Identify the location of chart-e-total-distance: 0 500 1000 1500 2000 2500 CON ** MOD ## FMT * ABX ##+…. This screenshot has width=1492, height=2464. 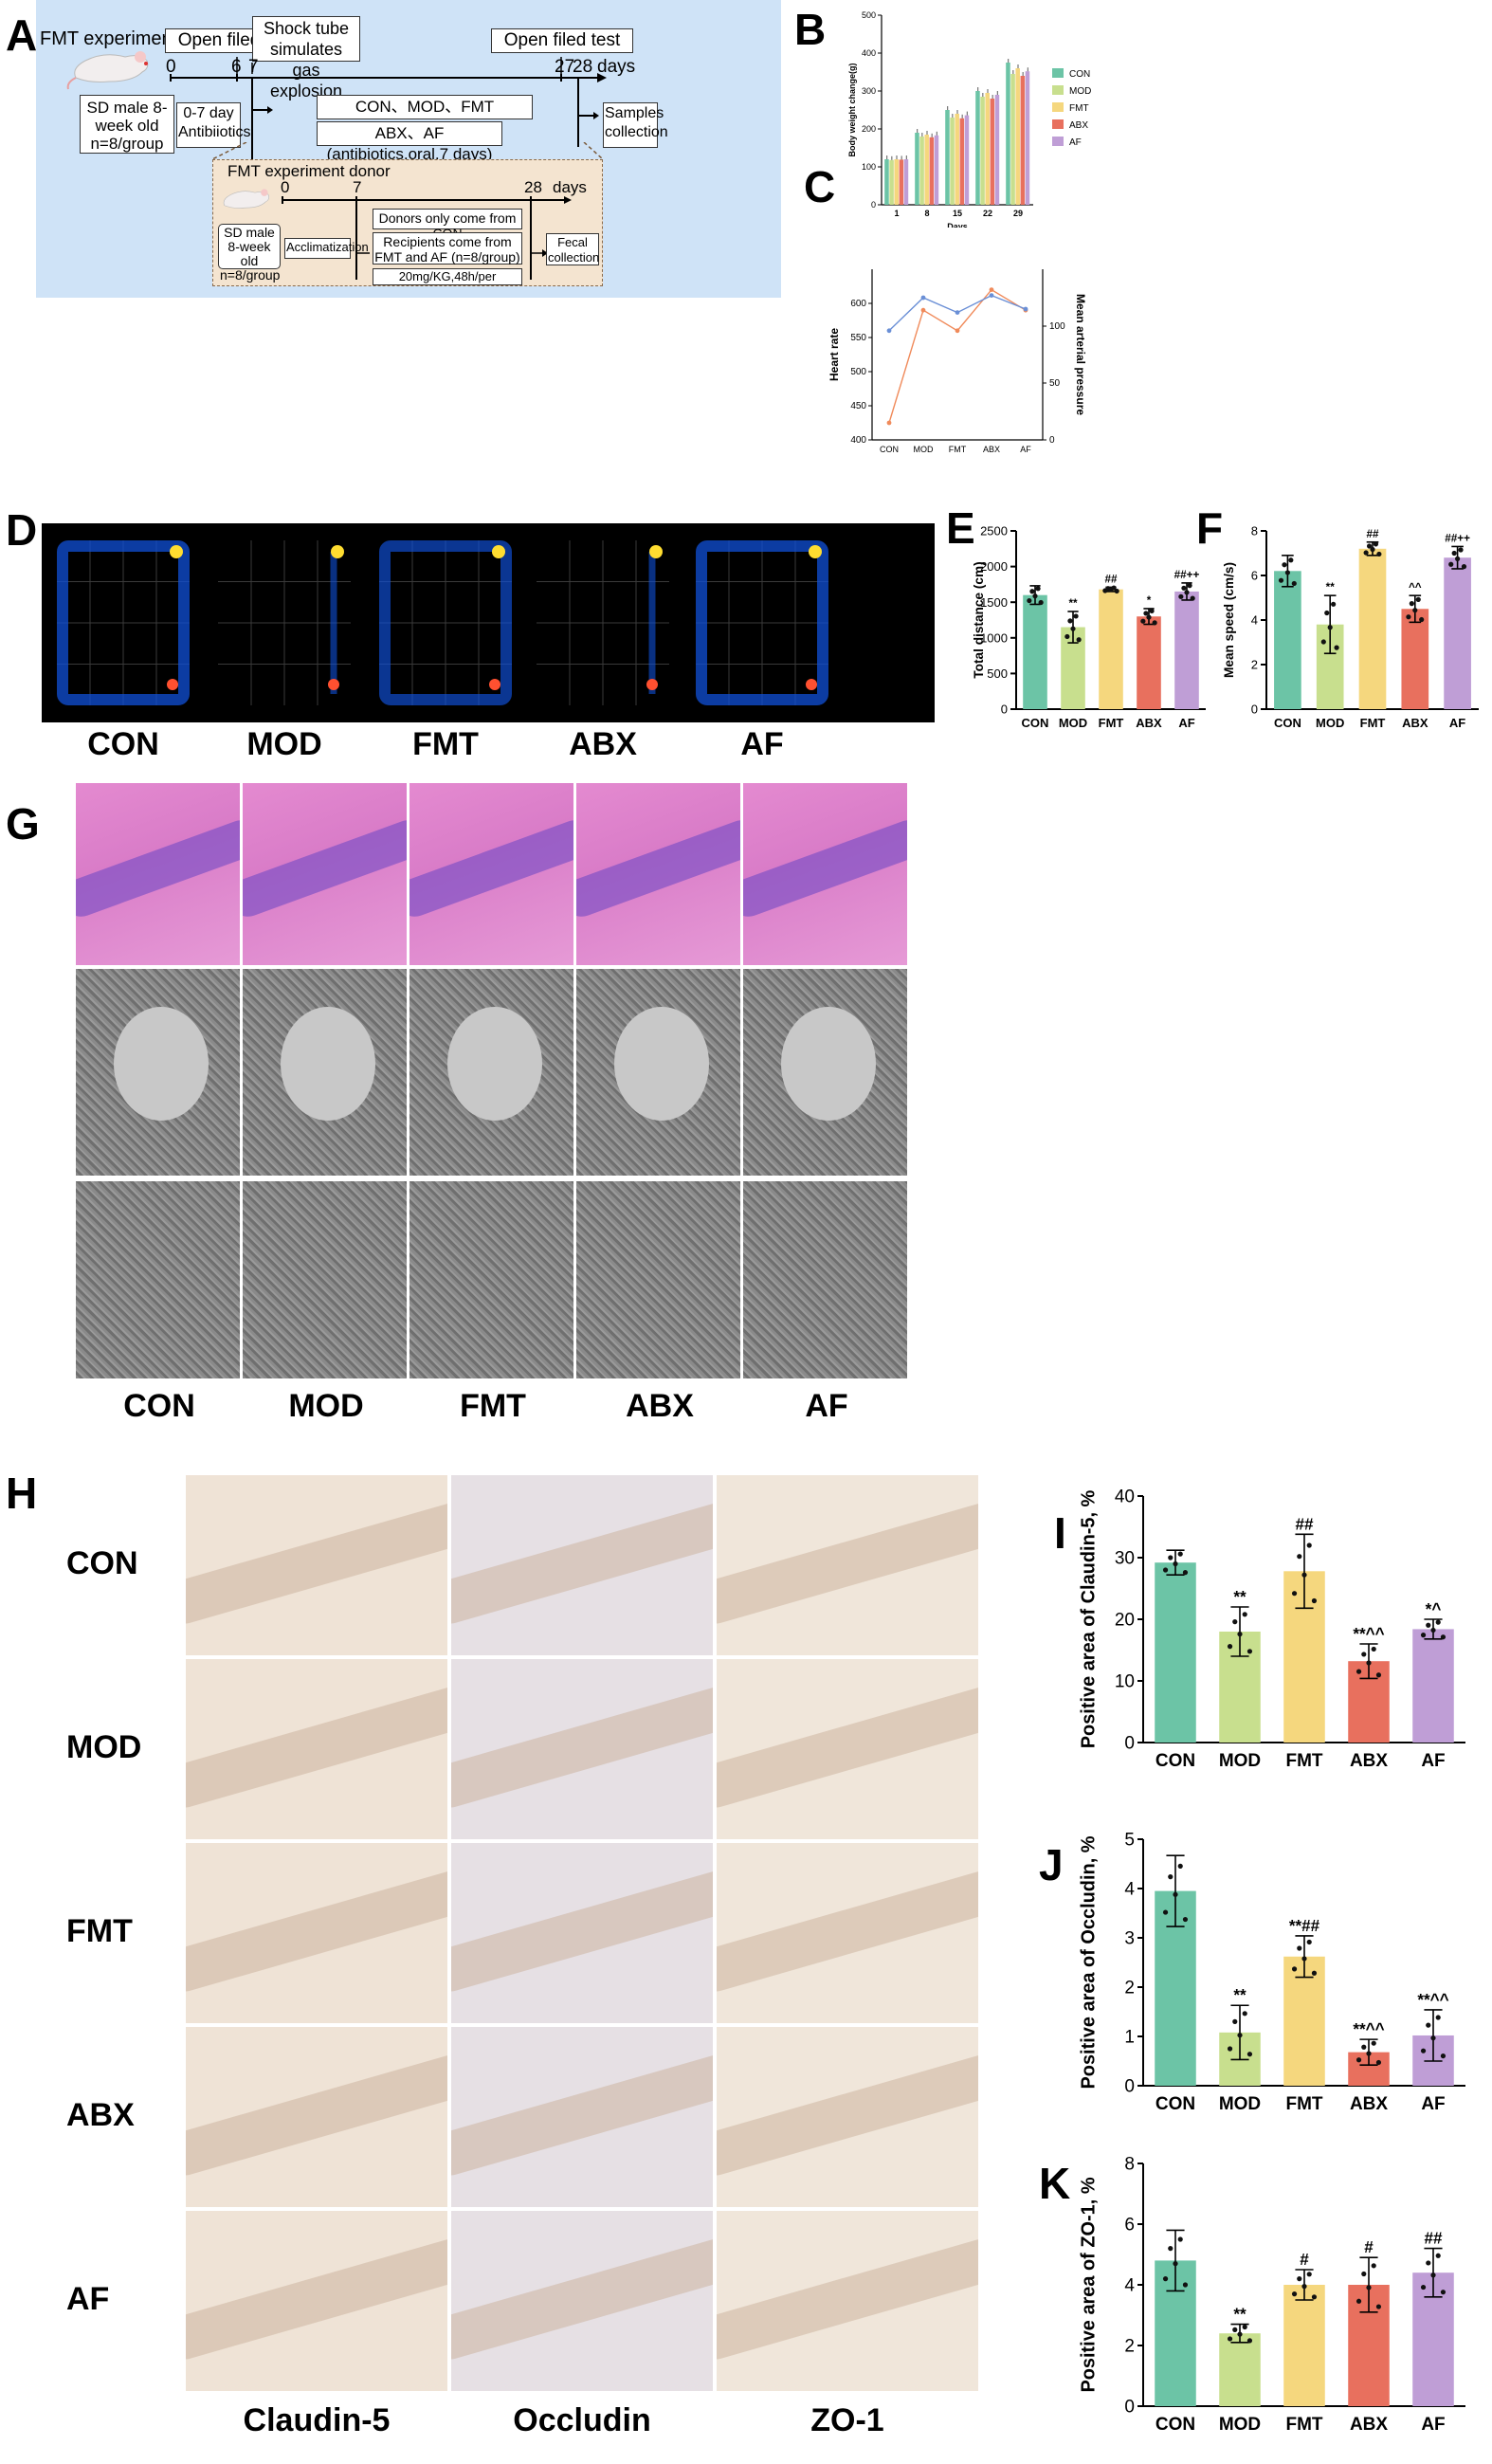
(1089, 627).